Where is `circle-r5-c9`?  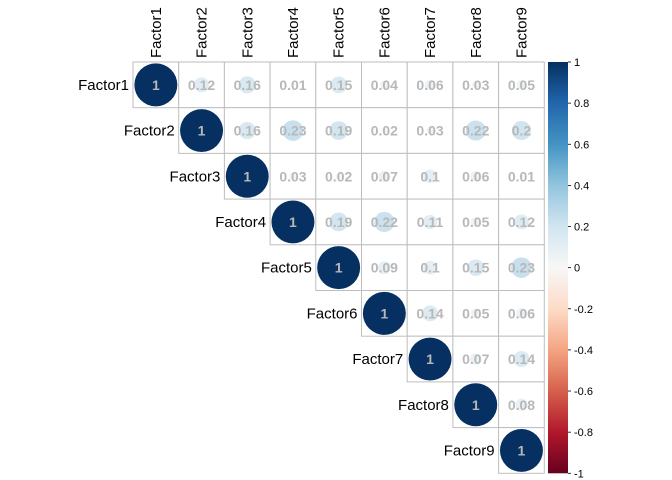
circle-r5-c9 is located at coordinates (521, 267).